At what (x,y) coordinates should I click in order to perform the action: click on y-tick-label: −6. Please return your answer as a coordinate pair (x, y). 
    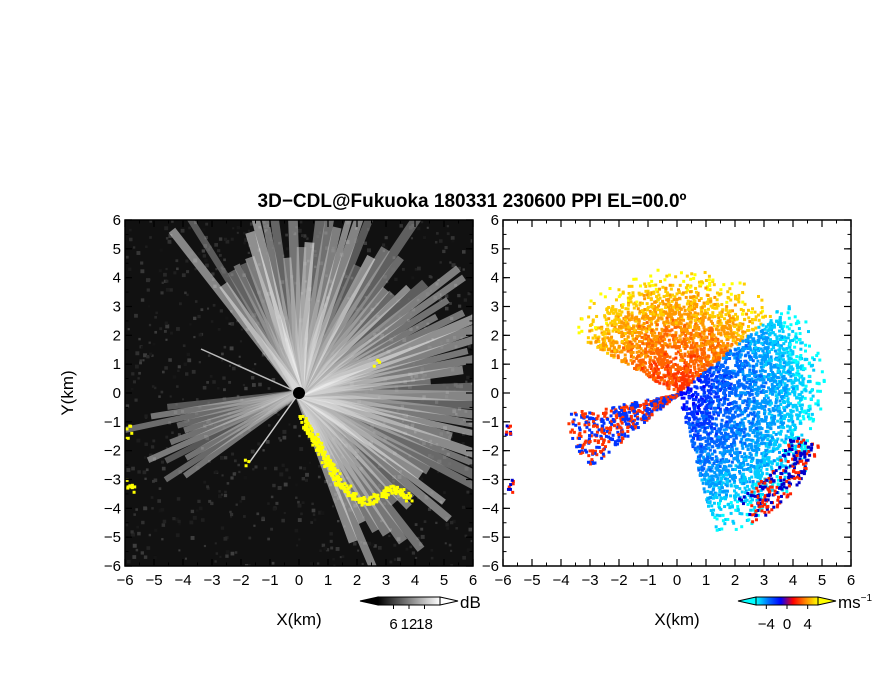
    Looking at the image, I should click on (112, 566).